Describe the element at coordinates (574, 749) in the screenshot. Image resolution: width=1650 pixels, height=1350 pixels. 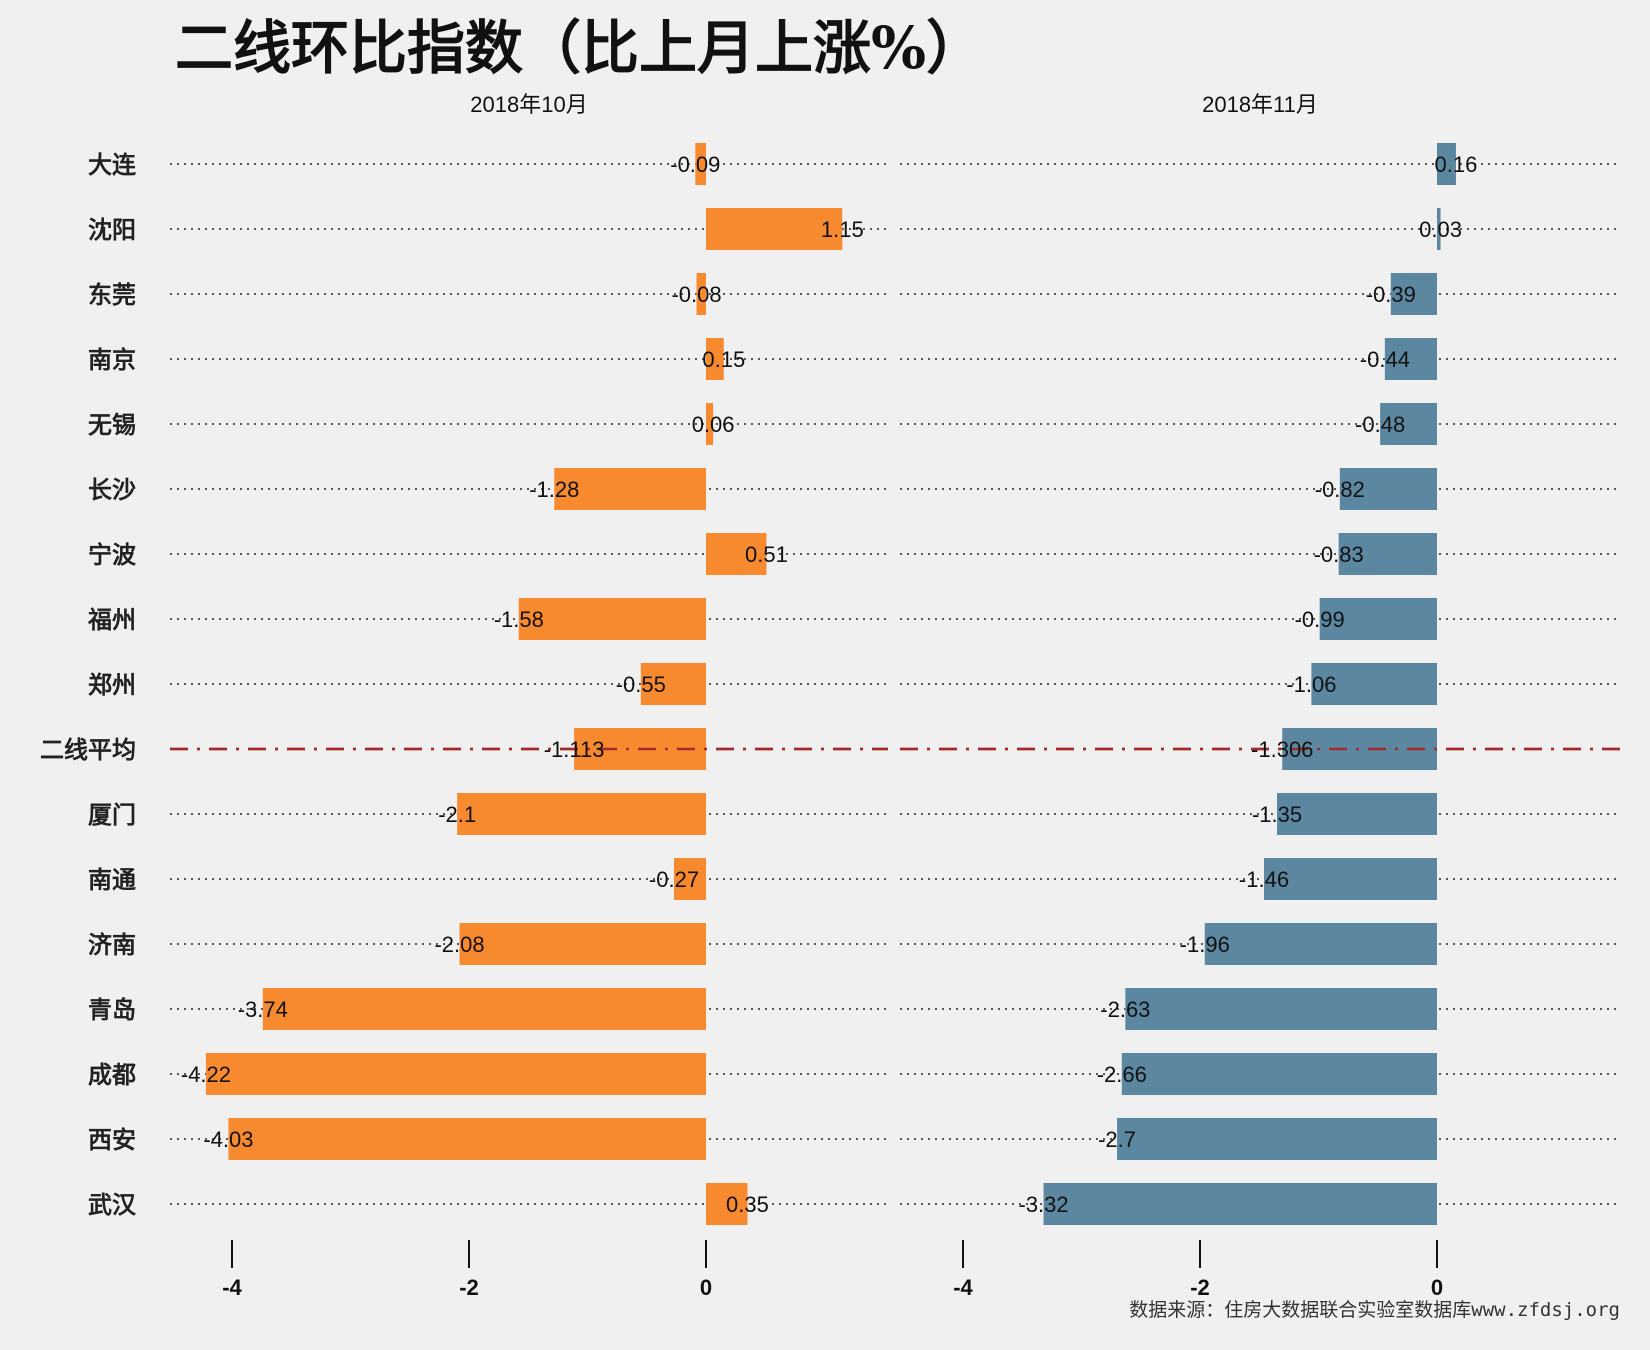
I see `data-label: -1.113` at that location.